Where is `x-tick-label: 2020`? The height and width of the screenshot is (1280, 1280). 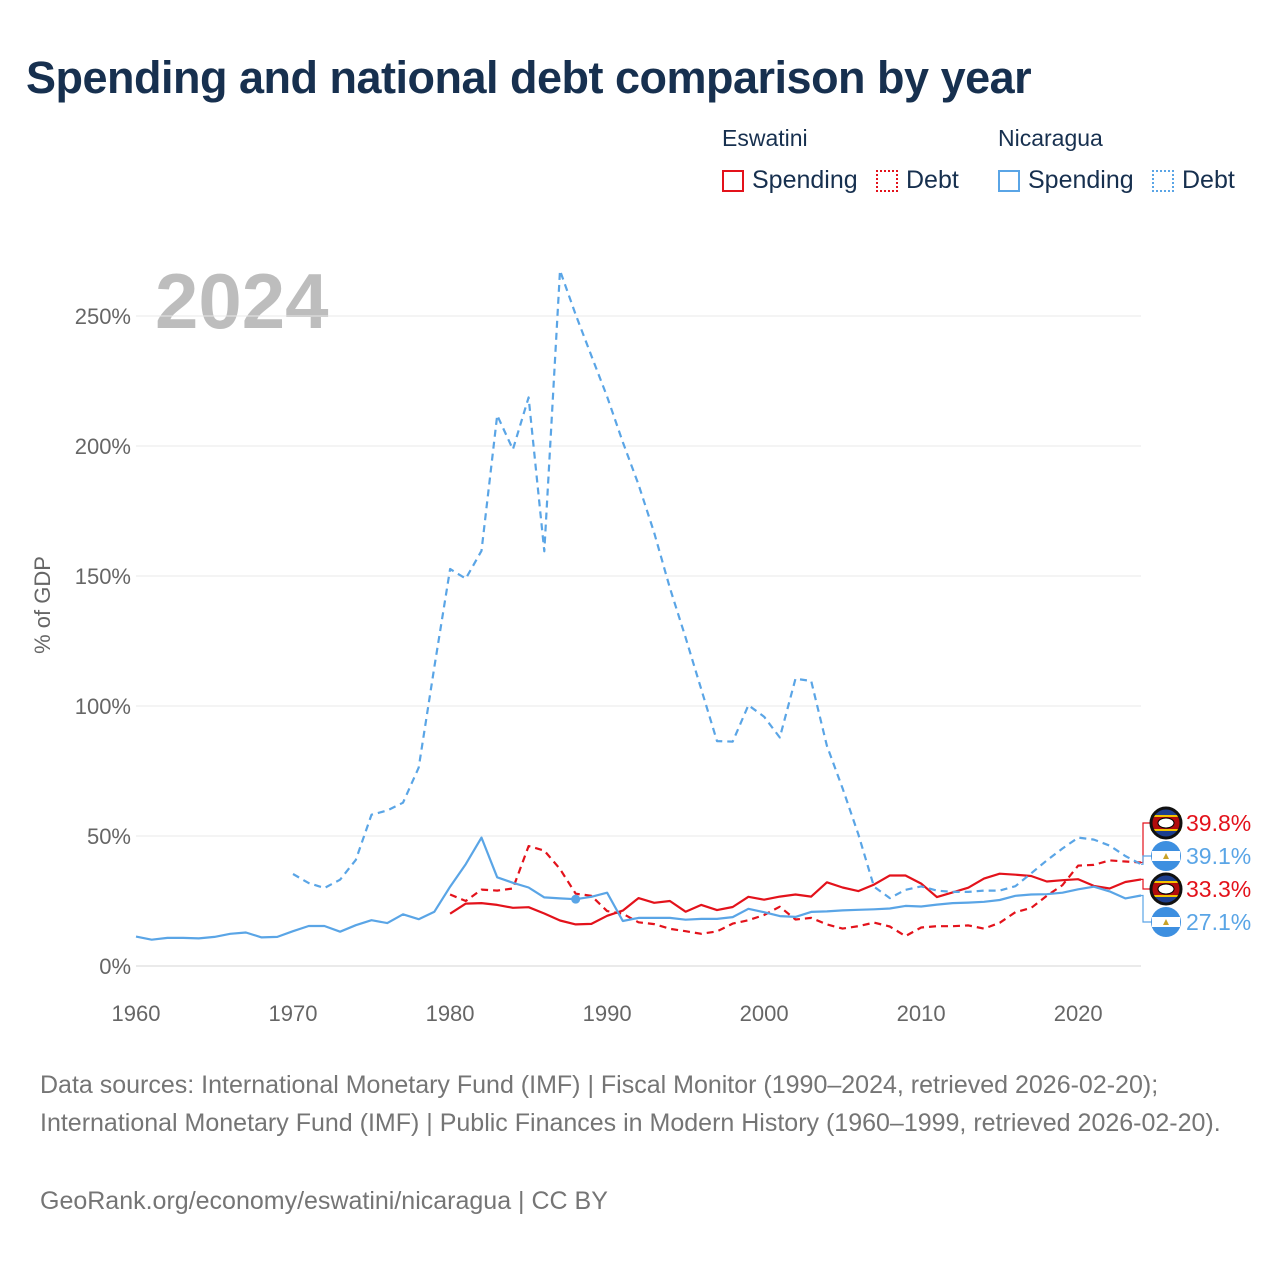
x-tick-label: 2020 is located at coordinates (1078, 1013).